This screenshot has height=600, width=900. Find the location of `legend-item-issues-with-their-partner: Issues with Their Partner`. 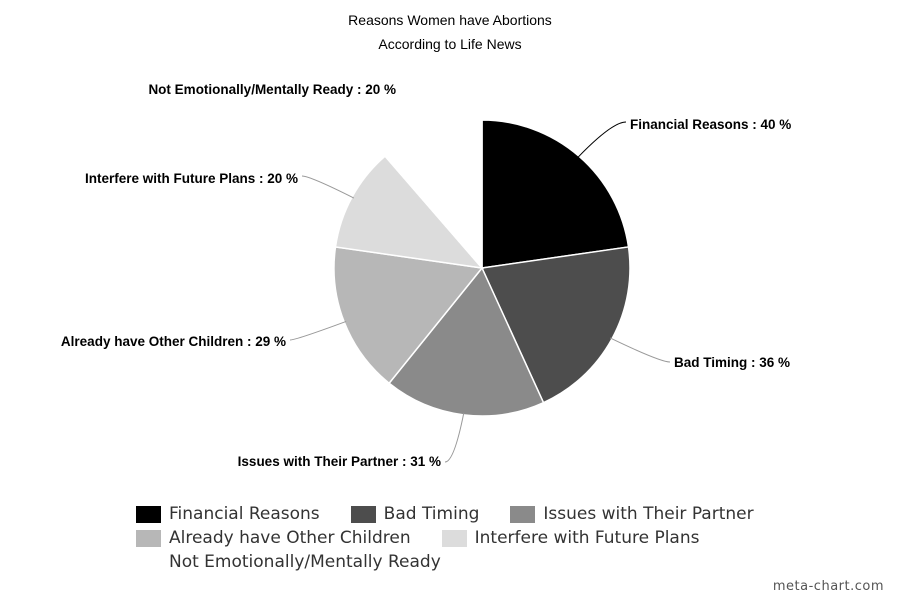

legend-item-issues-with-their-partner: Issues with Their Partner is located at coordinates (632, 514).